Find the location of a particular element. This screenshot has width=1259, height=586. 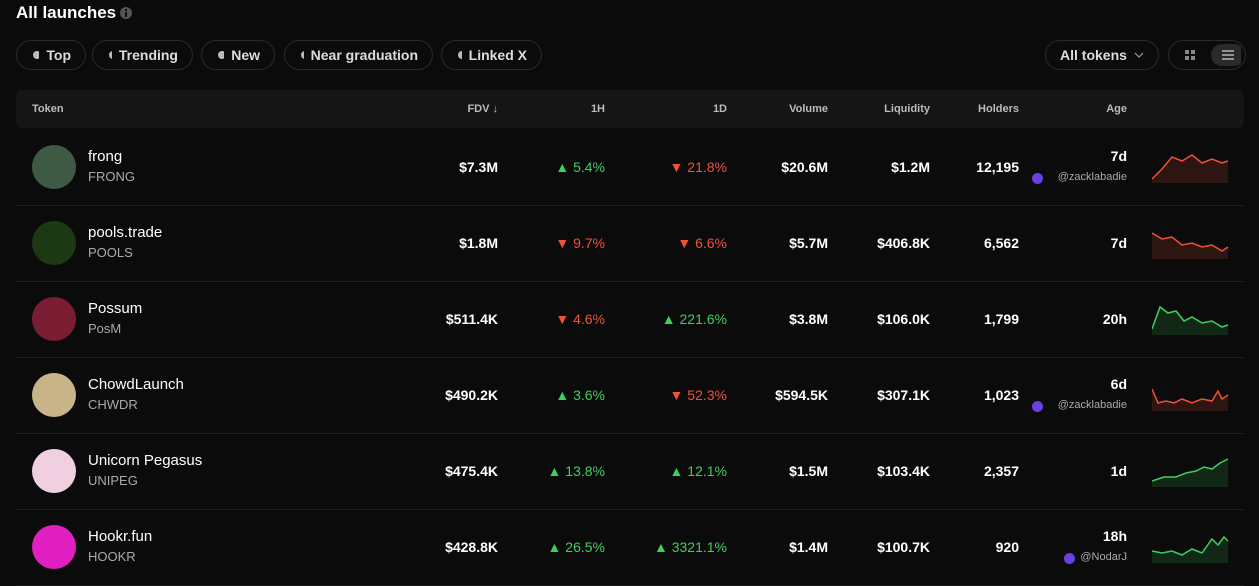

cell-liquidity: $103.4K is located at coordinates (903, 471).